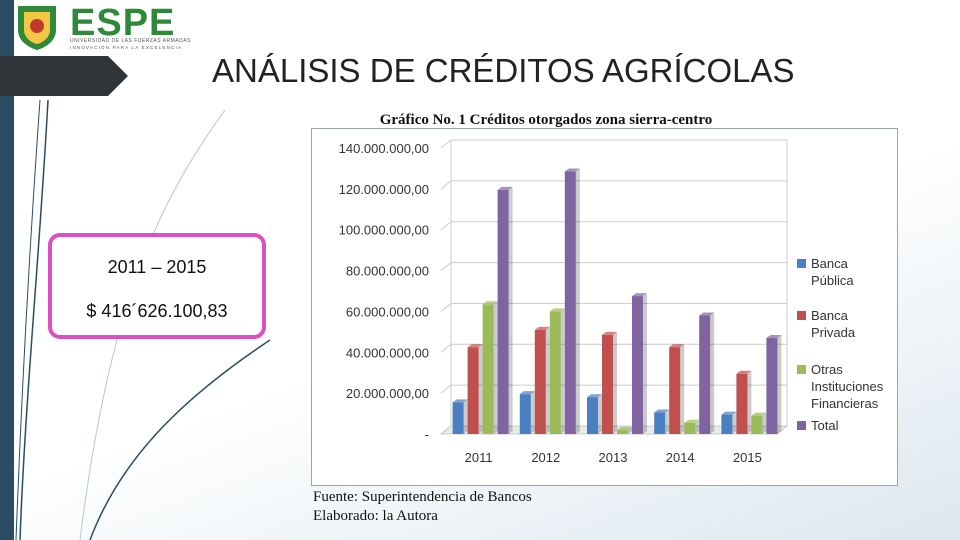  What do you see at coordinates (157, 311) in the screenshot?
I see `summary-amount: $ 416´626.100,83` at bounding box center [157, 311].